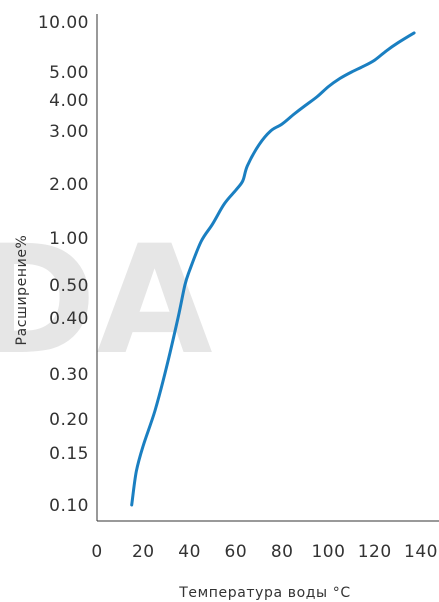 The width and height of the screenshot is (439, 602). What do you see at coordinates (328, 552) in the screenshot?
I see `x-tick-label: 100` at bounding box center [328, 552].